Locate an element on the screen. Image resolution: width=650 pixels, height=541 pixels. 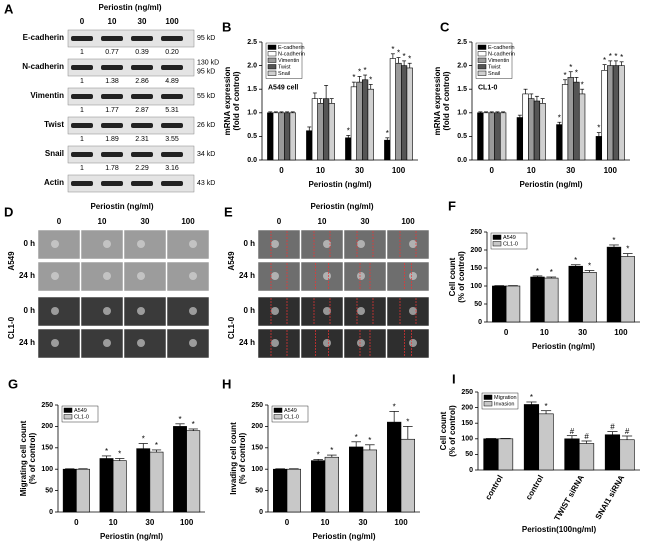
panel-letter: A is located at coordinates (9, 8).